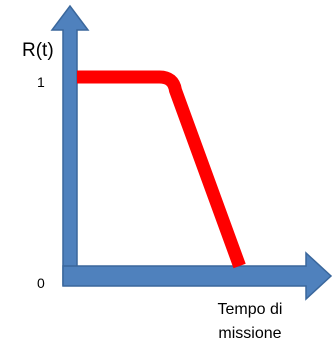  What do you see at coordinates (250, 322) in the screenshot?
I see `x-axis-label: Tempo di missione` at bounding box center [250, 322].